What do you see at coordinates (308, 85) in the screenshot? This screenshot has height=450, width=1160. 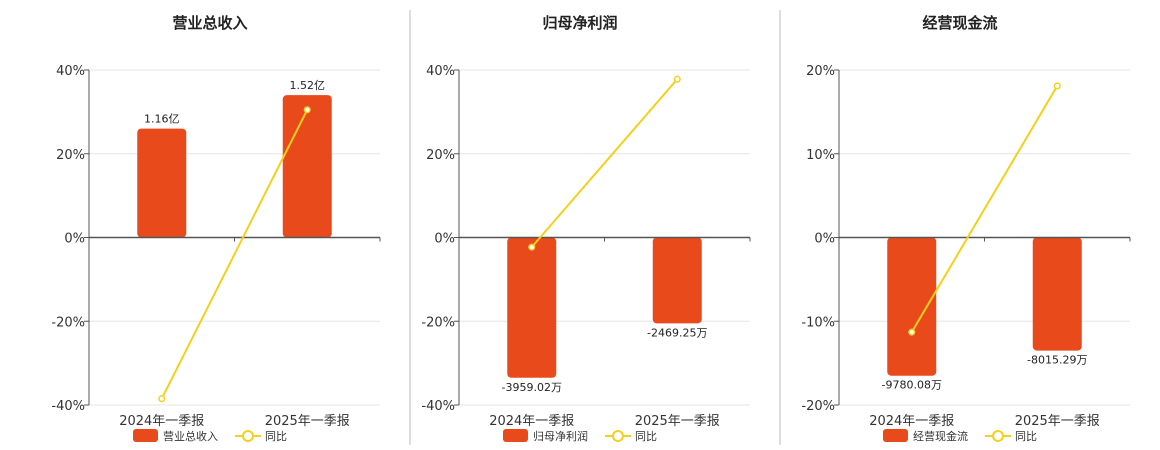 I see `bar-data-label: 1.52亿` at bounding box center [308, 85].